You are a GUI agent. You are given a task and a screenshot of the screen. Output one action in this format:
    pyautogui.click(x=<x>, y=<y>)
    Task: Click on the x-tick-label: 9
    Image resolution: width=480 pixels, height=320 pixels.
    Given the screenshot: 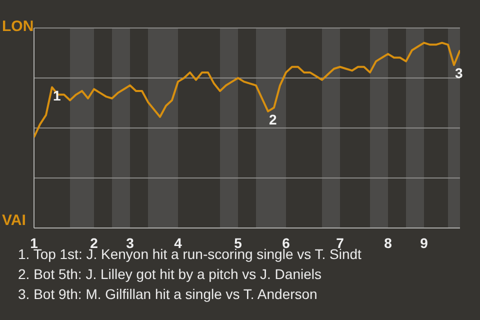 What is the action you would take?
    pyautogui.click(x=424, y=243)
    